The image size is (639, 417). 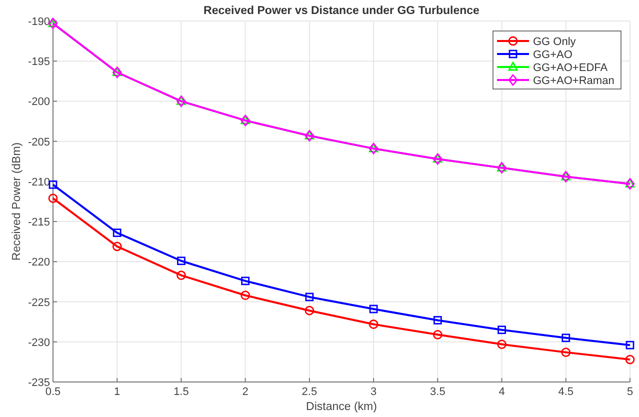 What do you see at coordinates (117, 392) in the screenshot?
I see `x-tick-label: 1` at bounding box center [117, 392].